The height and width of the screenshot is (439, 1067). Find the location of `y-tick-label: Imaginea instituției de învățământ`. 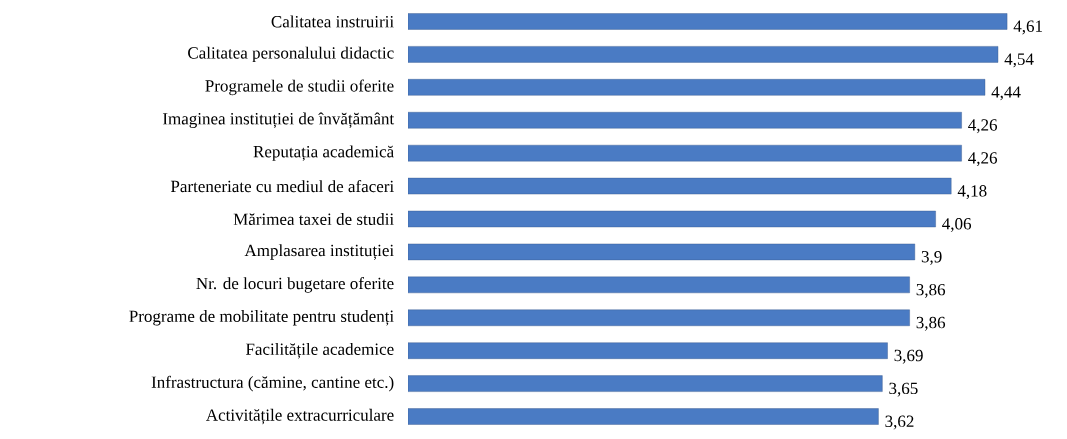

y-tick-label: Imaginea instituției de învățământ is located at coordinates (278, 120).